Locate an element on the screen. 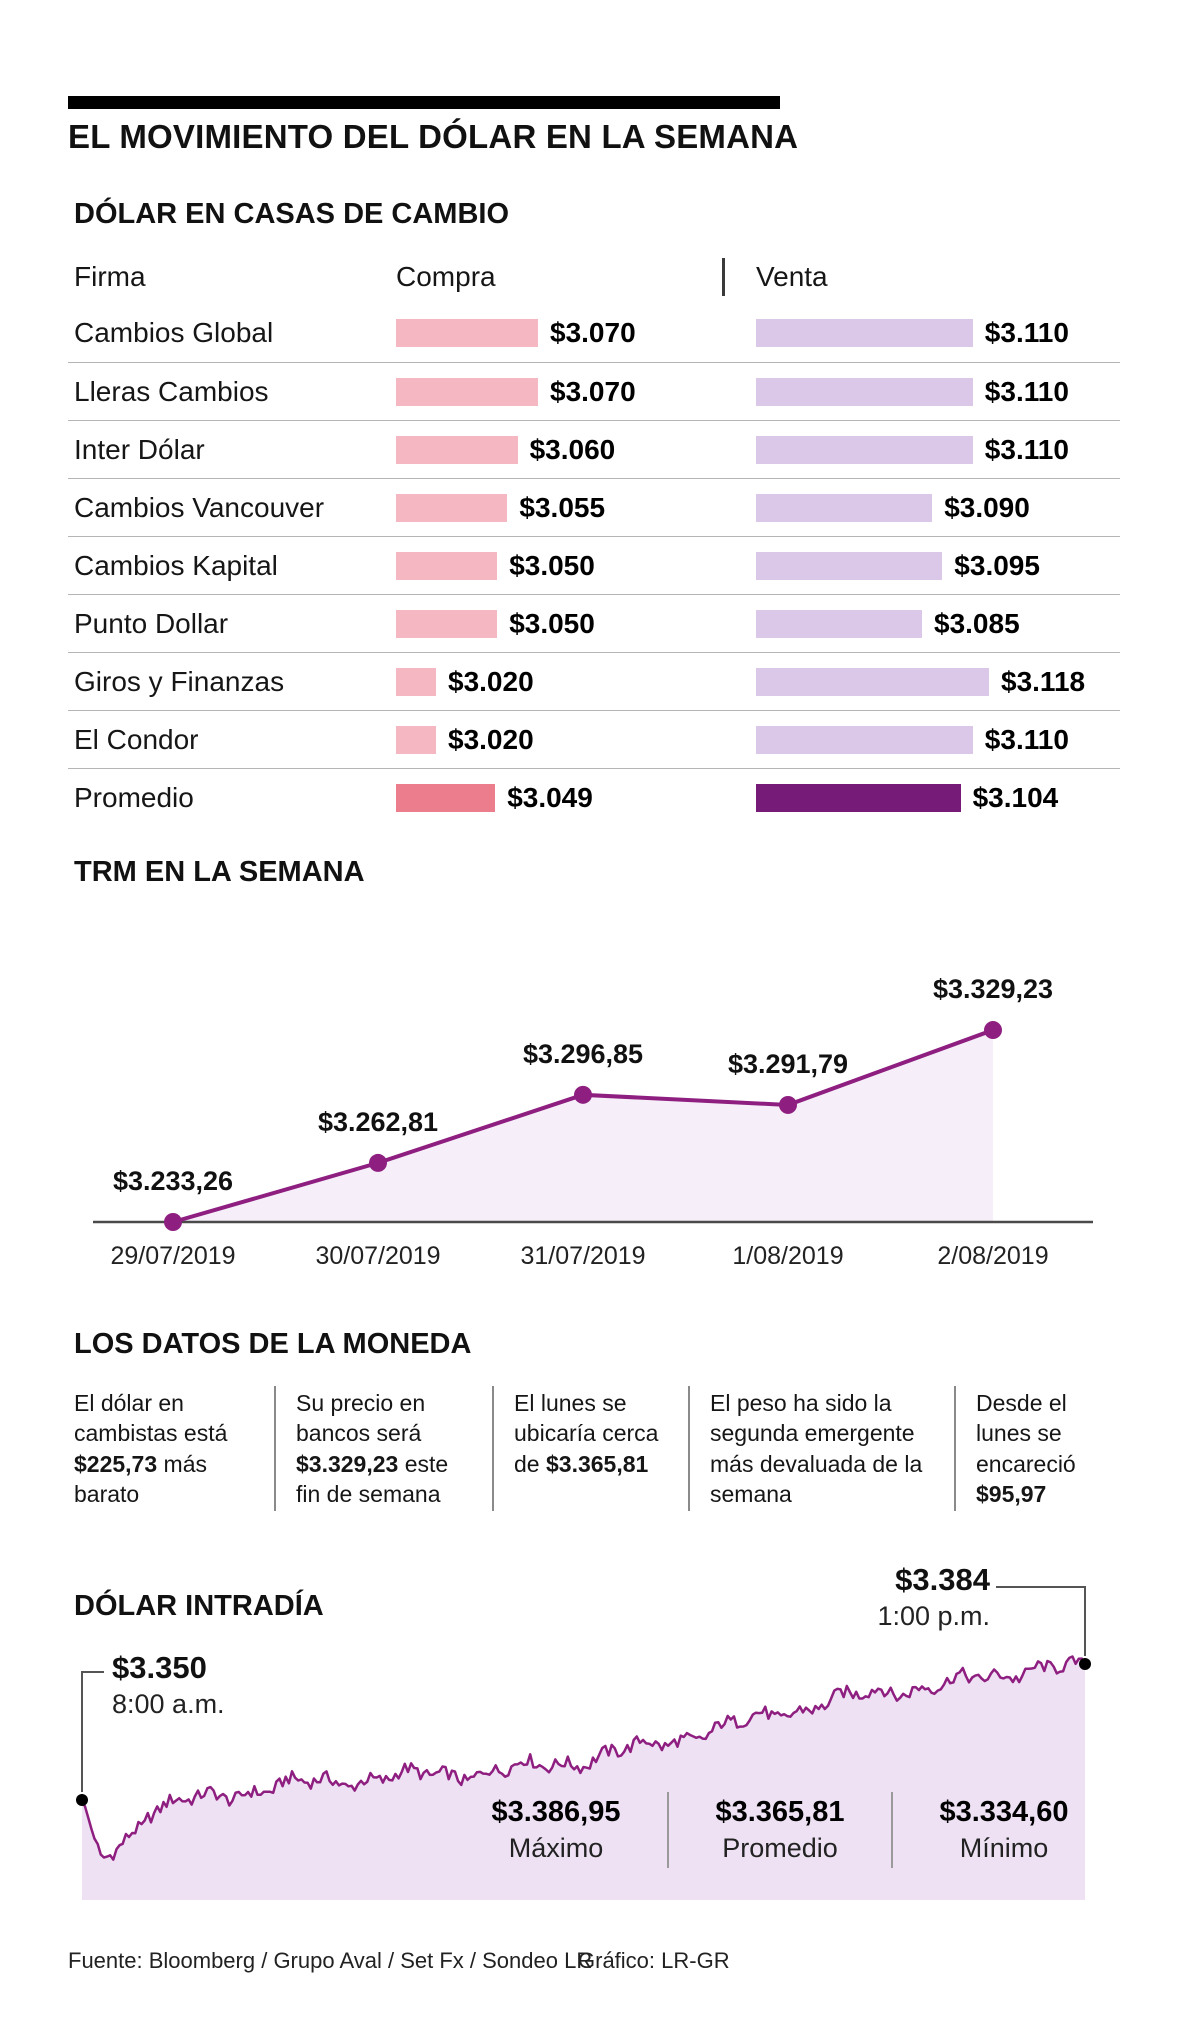  dato-figure: $225,73 is located at coordinates (116, 1463).